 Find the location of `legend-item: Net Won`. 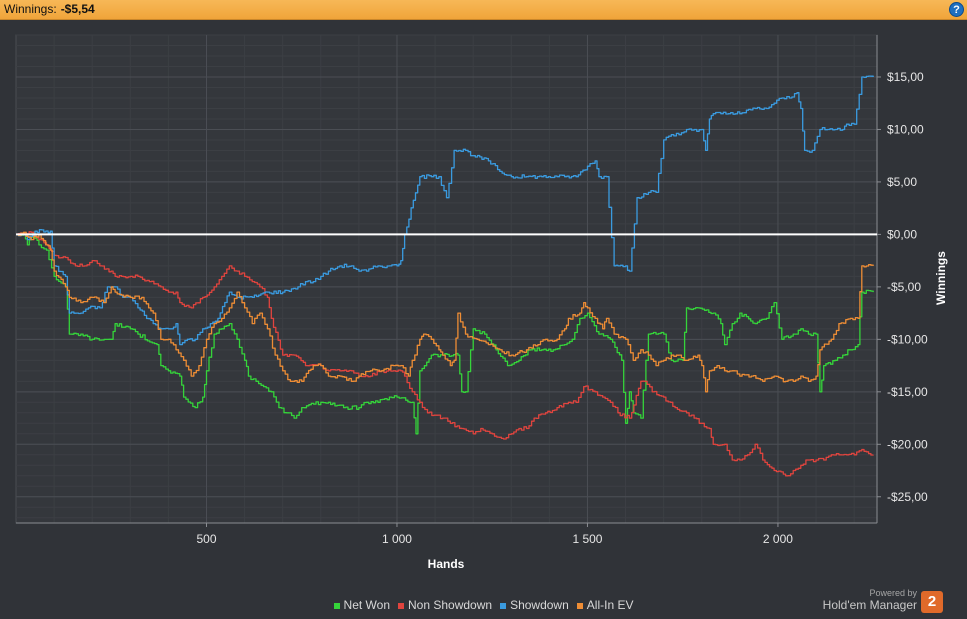

legend-item: Net Won is located at coordinates (361, 605).